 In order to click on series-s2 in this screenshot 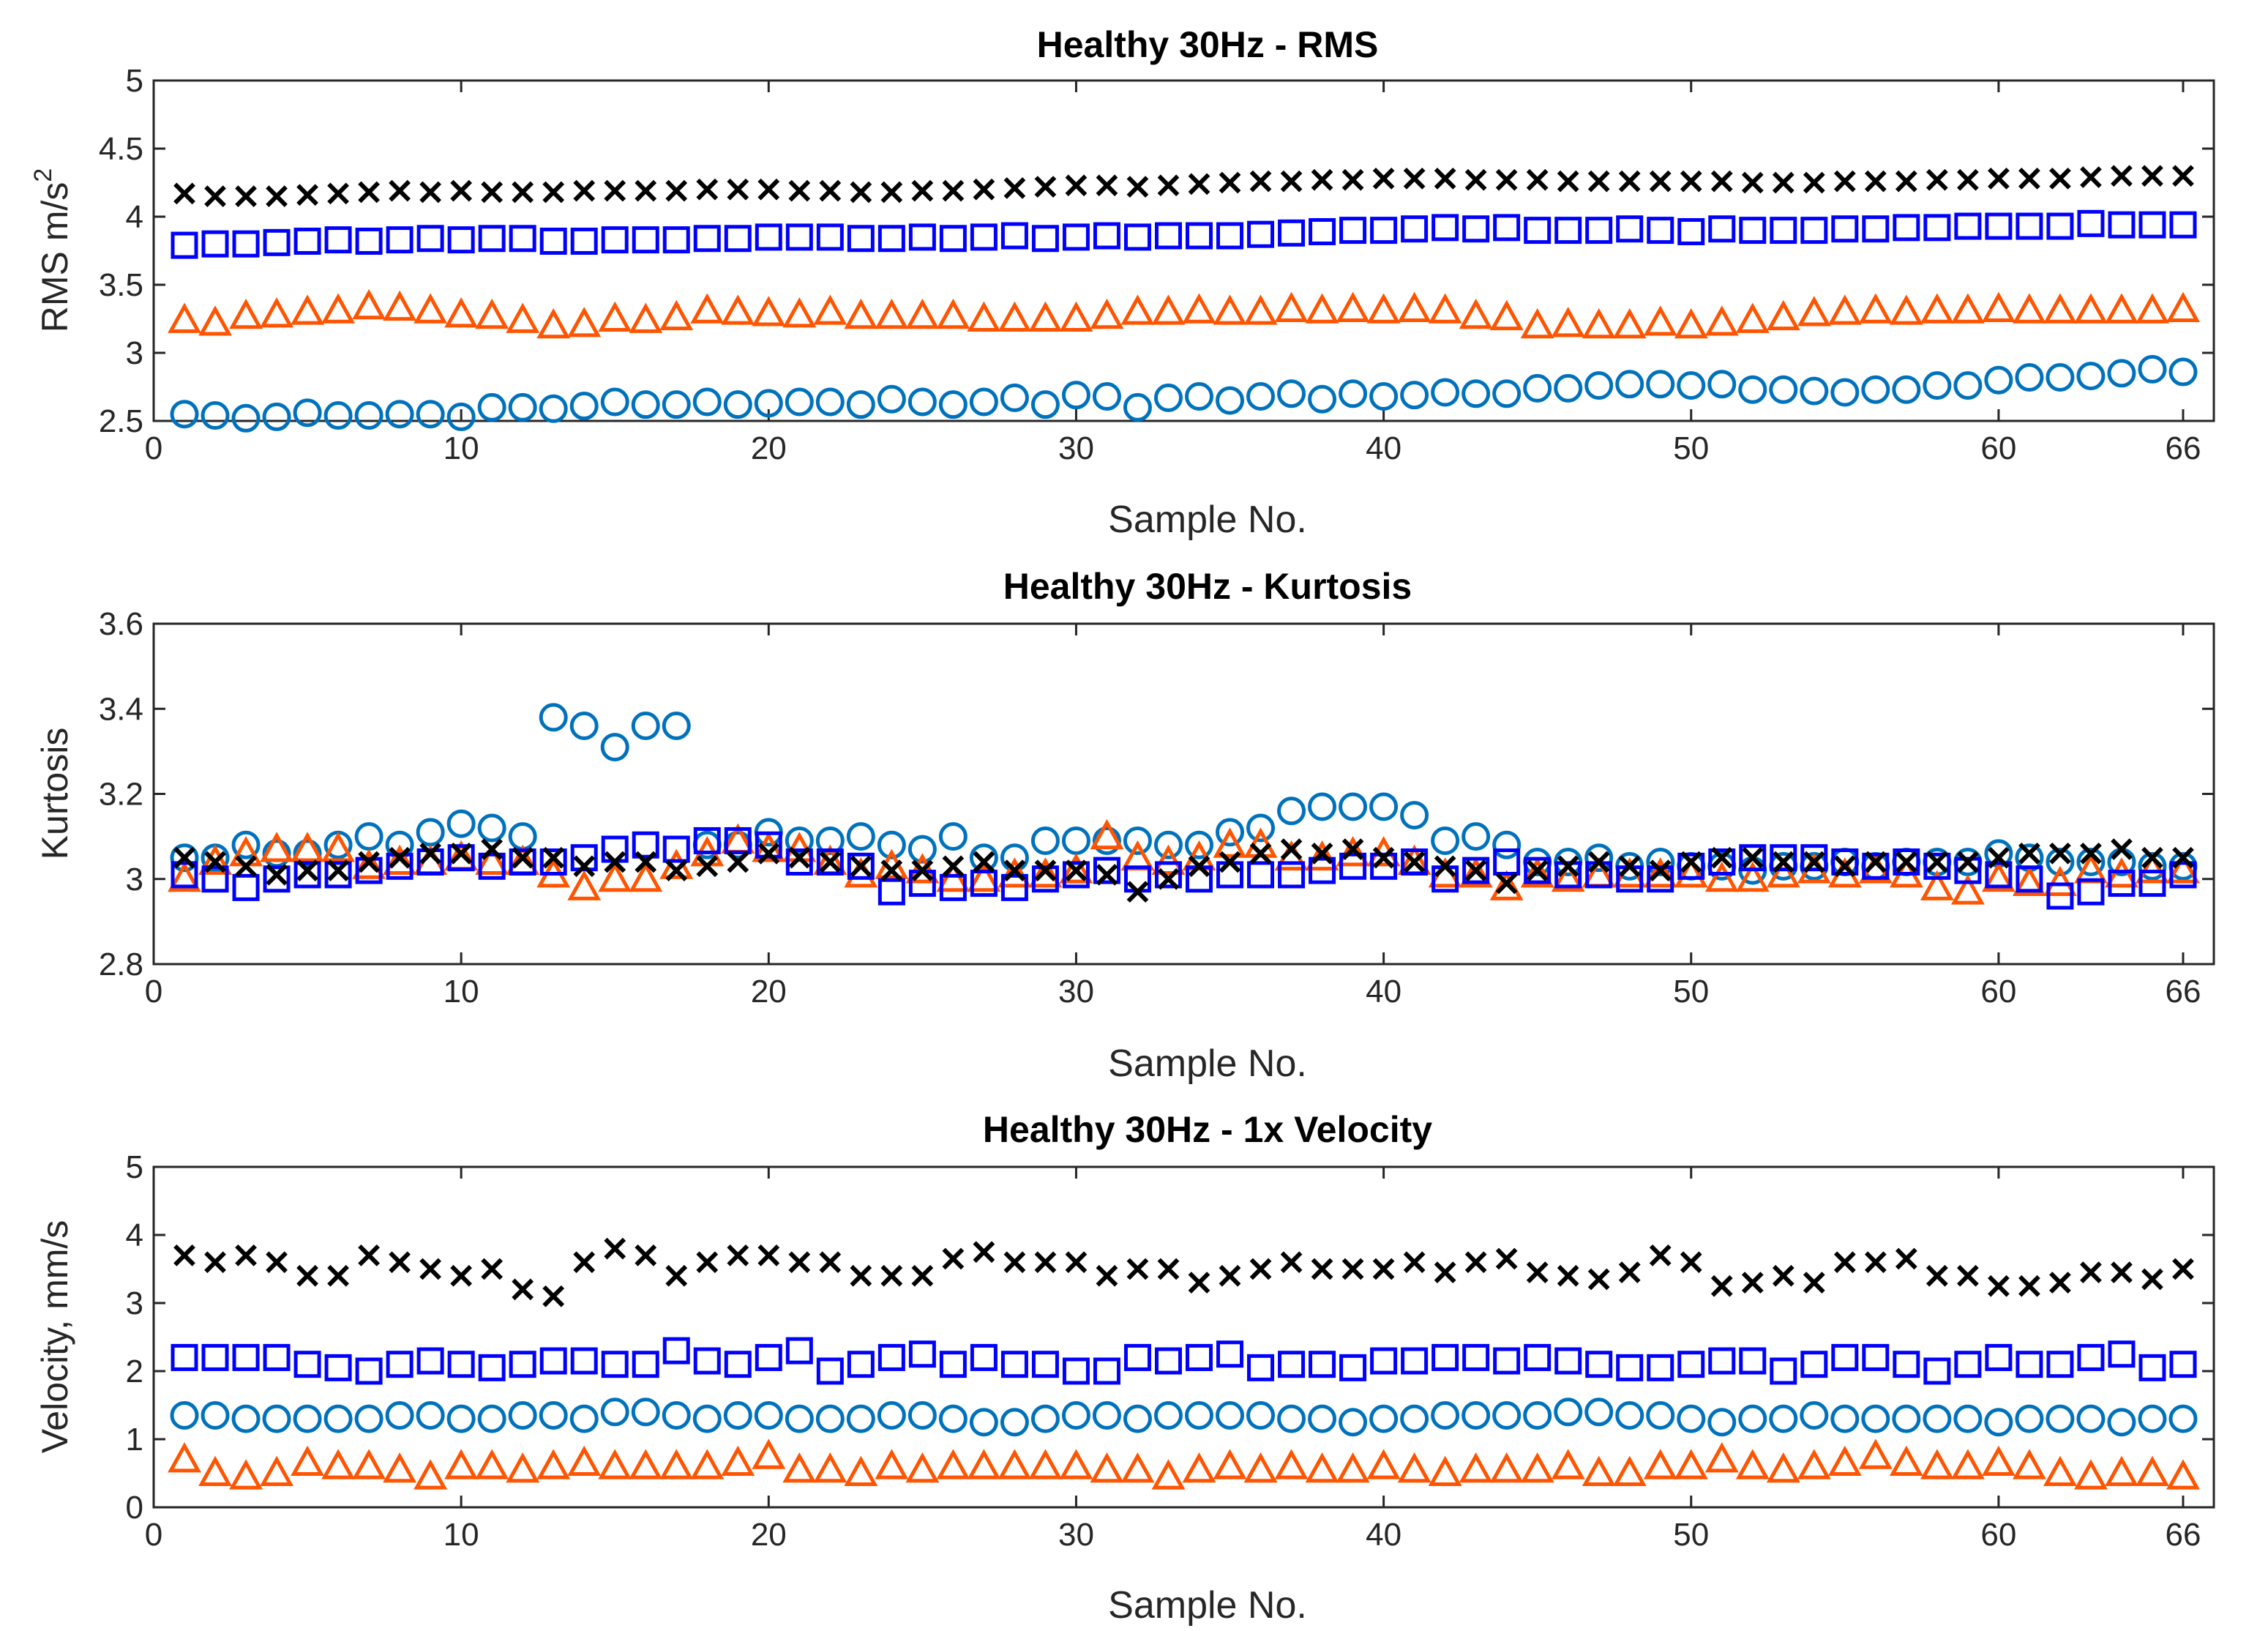, I will do `click(1184, 1361)`.